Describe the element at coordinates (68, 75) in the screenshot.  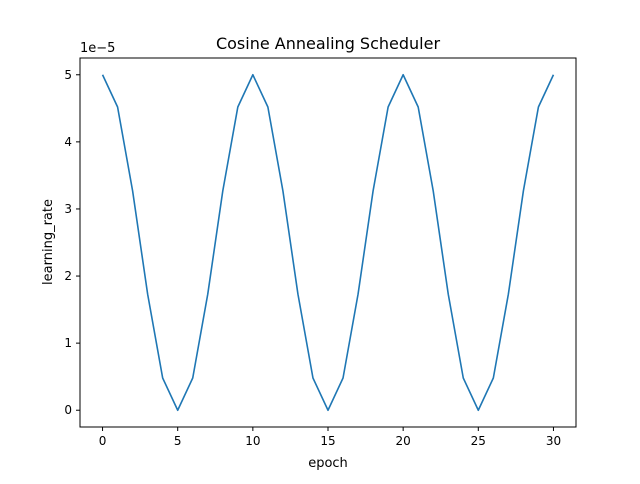
I see `y-tick-label: 5` at that location.